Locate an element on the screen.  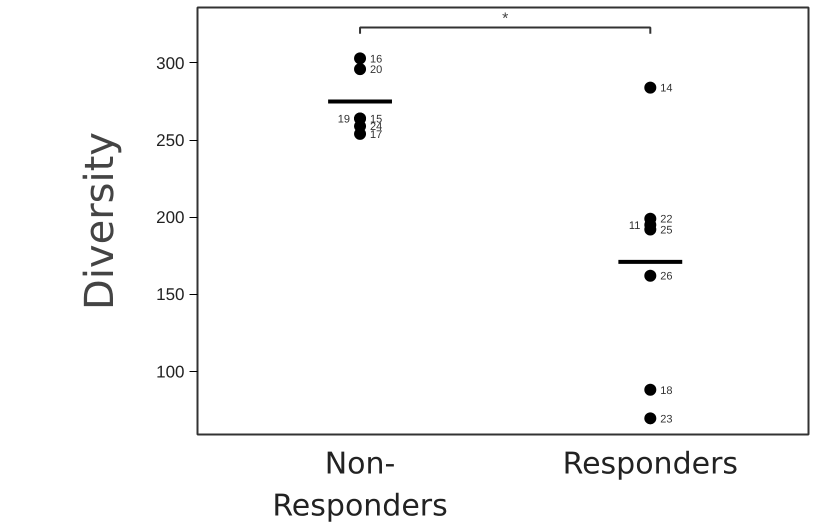
annotation: 16 is located at coordinates (376, 59).